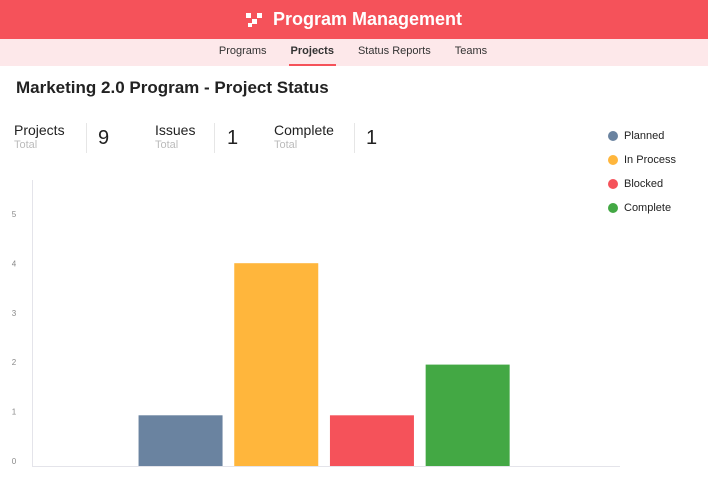 This screenshot has width=708, height=496. What do you see at coordinates (172, 87) in the screenshot?
I see `page-title: Marketing 2.0 Program - Project Status` at bounding box center [172, 87].